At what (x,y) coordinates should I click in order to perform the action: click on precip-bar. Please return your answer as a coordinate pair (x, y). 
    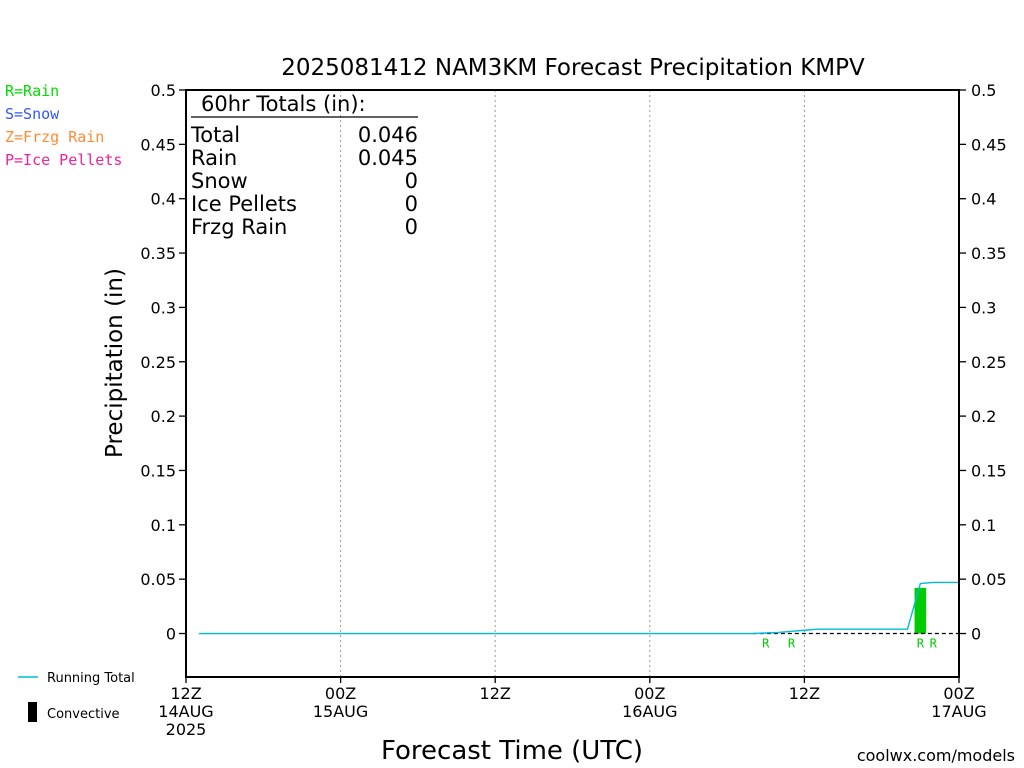
    Looking at the image, I should click on (920, 610).